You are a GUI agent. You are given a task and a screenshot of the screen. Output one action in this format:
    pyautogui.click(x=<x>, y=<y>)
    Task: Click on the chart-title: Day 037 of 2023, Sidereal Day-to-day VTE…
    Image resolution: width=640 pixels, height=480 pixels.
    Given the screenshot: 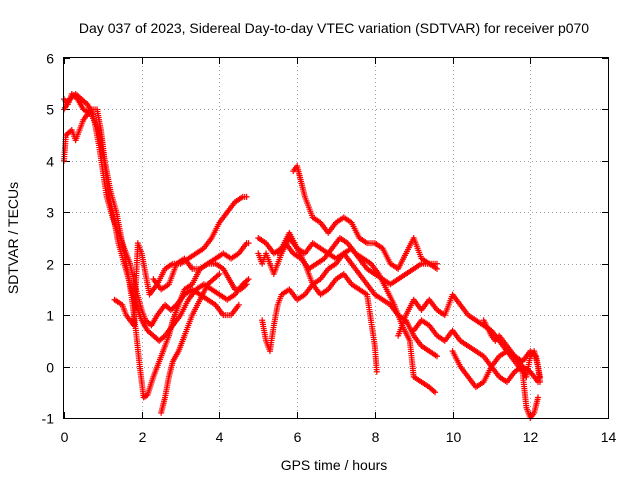 What is the action you would take?
    pyautogui.click(x=334, y=28)
    